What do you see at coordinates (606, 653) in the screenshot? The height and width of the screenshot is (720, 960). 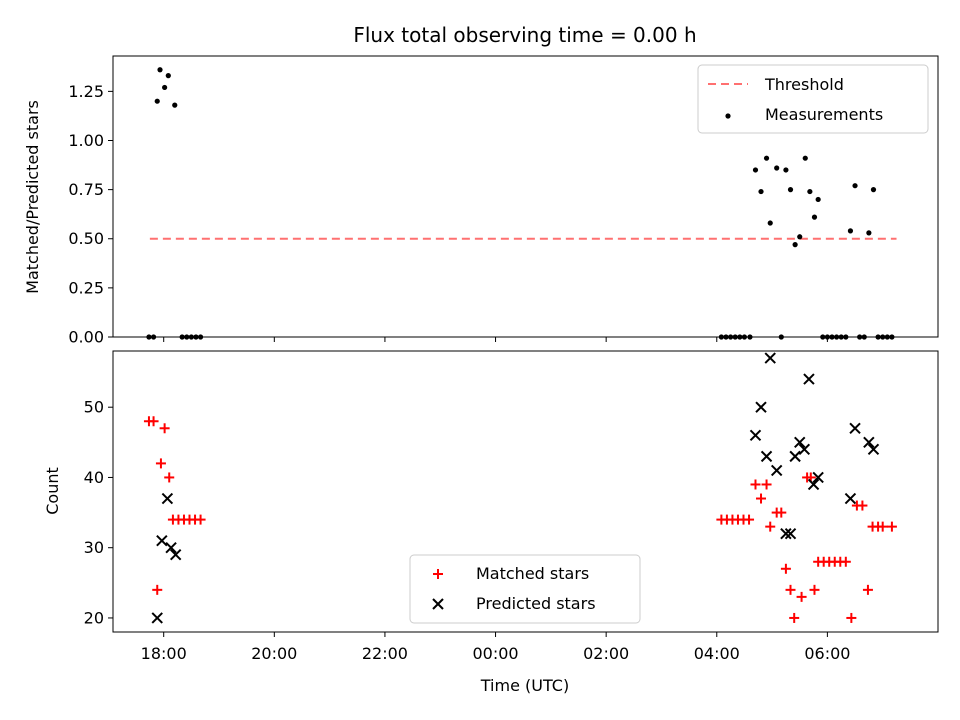 I see `x-tick-label: 02:00` at bounding box center [606, 653].